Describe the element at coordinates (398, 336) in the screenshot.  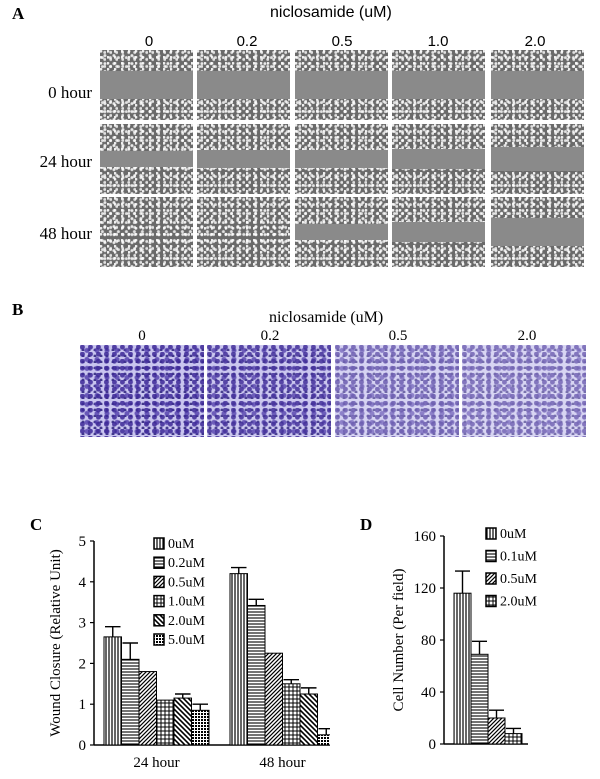
I see `panel-b-col-2: 0.5` at that location.